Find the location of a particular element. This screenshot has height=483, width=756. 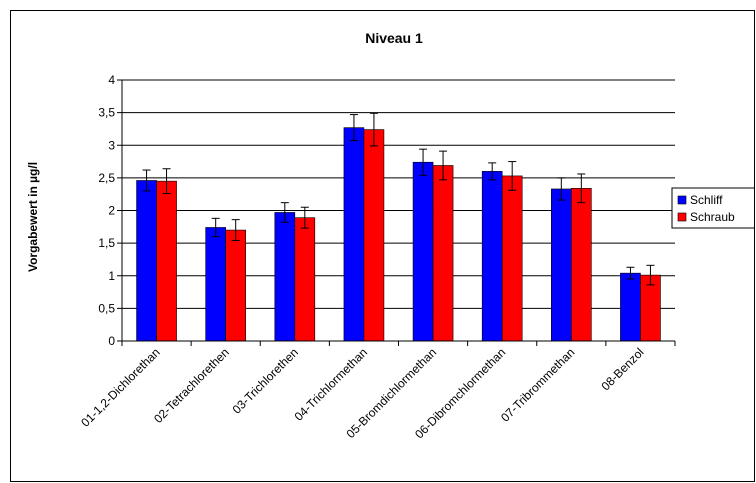

y-tick-label: 4 is located at coordinates (111, 80).